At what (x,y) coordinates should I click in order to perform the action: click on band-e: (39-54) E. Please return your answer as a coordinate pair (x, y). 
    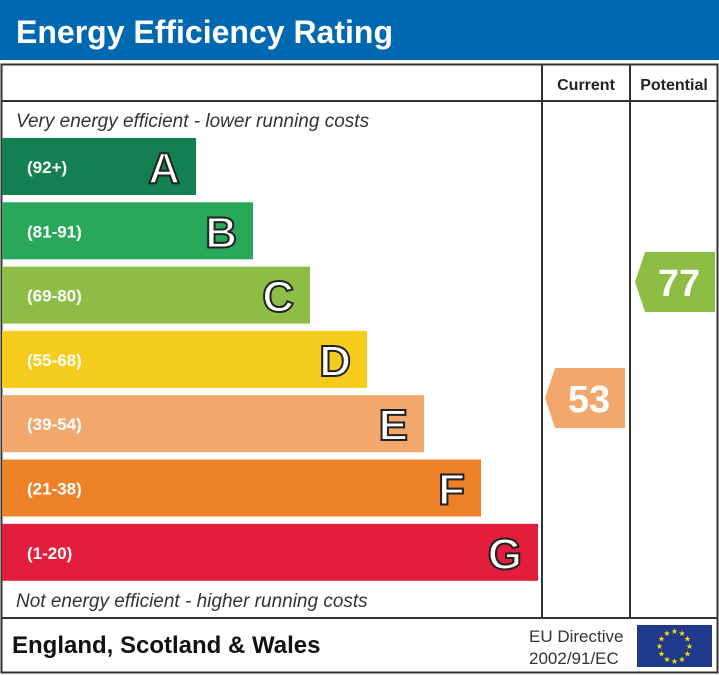
    Looking at the image, I should click on (213, 424).